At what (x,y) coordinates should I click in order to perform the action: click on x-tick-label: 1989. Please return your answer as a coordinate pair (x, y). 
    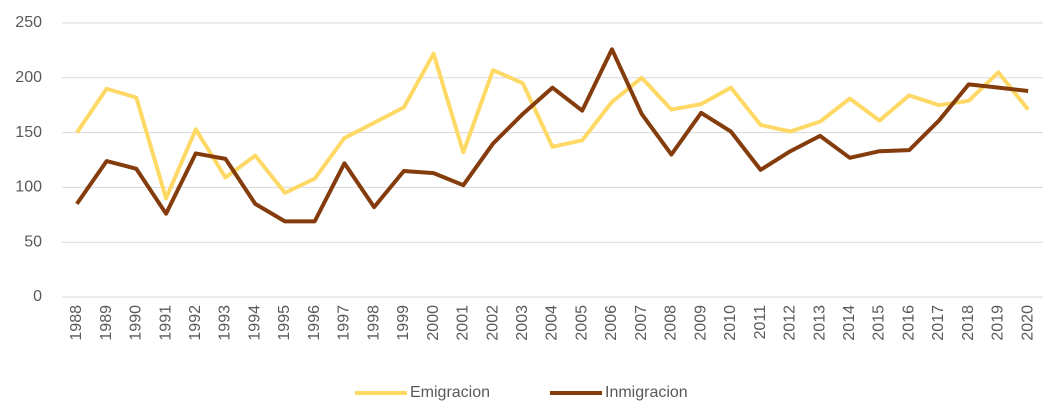
    Looking at the image, I should click on (106, 323).